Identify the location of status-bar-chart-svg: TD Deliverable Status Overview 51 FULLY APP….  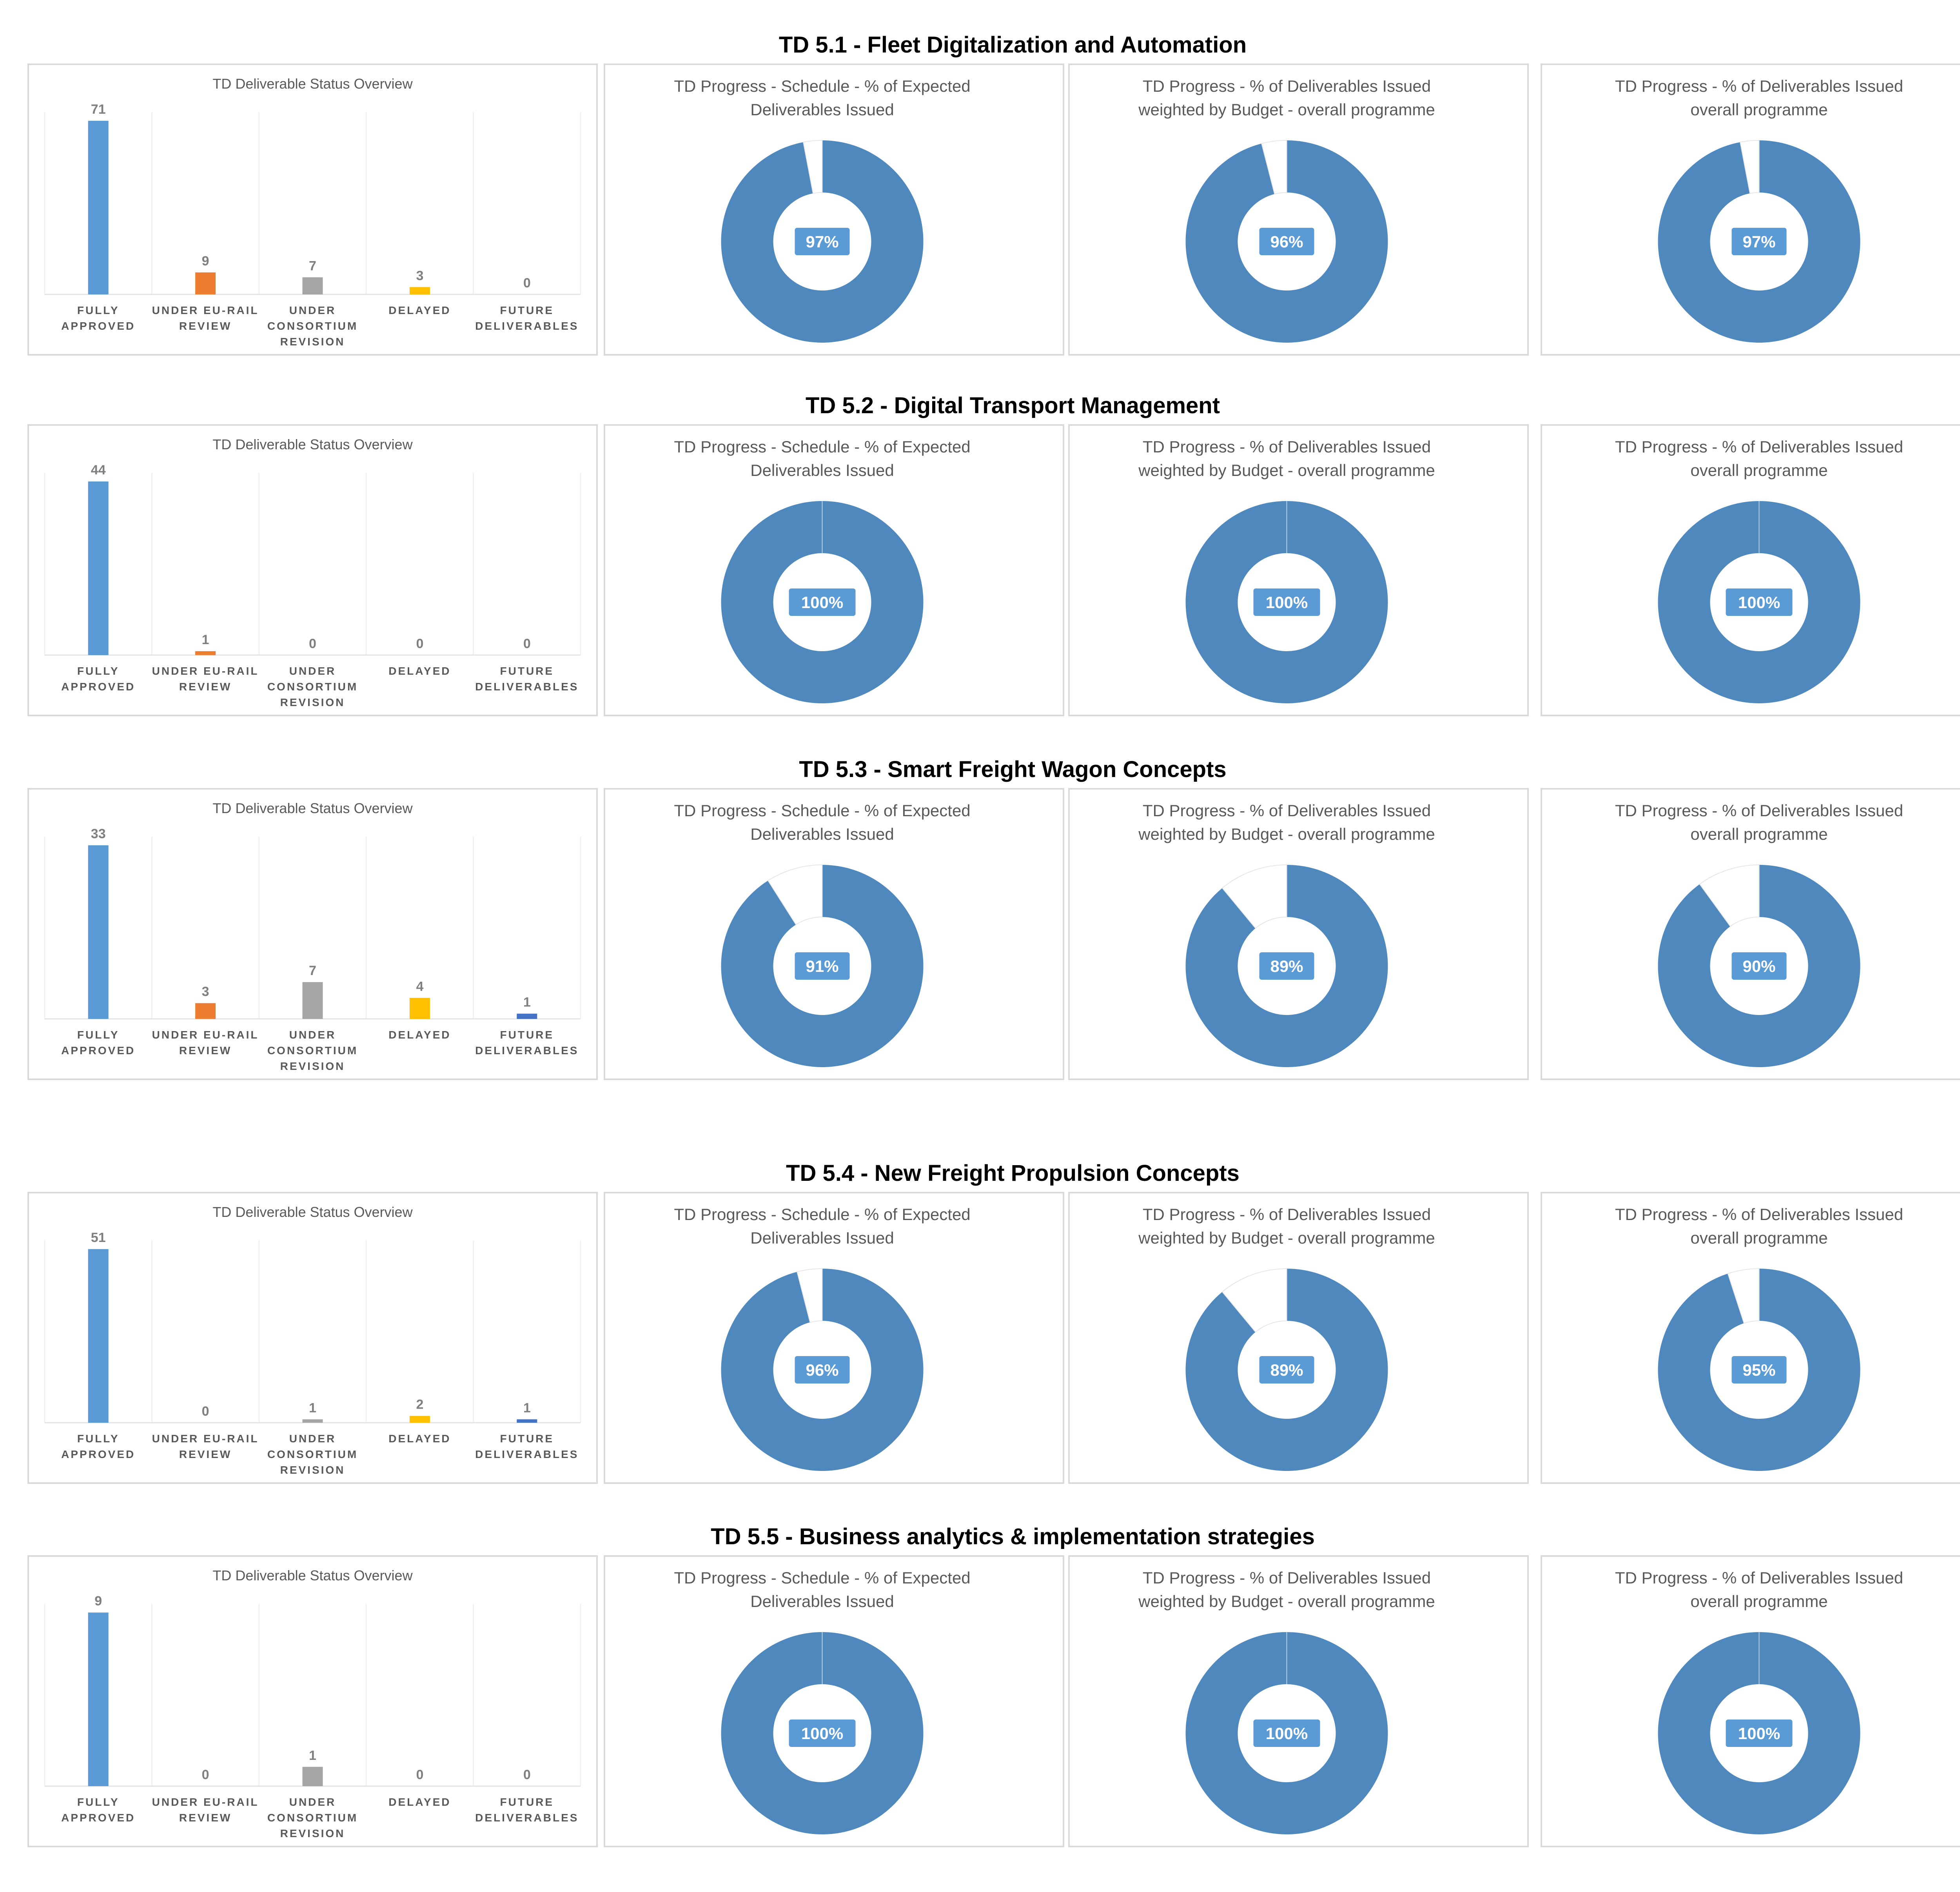
(312, 1340).